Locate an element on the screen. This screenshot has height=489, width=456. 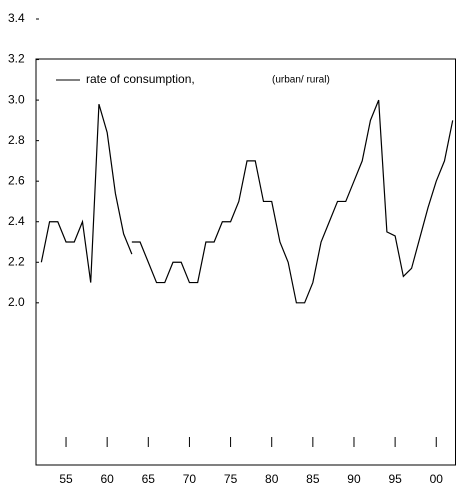
x-tick-label: 65 is located at coordinates (149, 479).